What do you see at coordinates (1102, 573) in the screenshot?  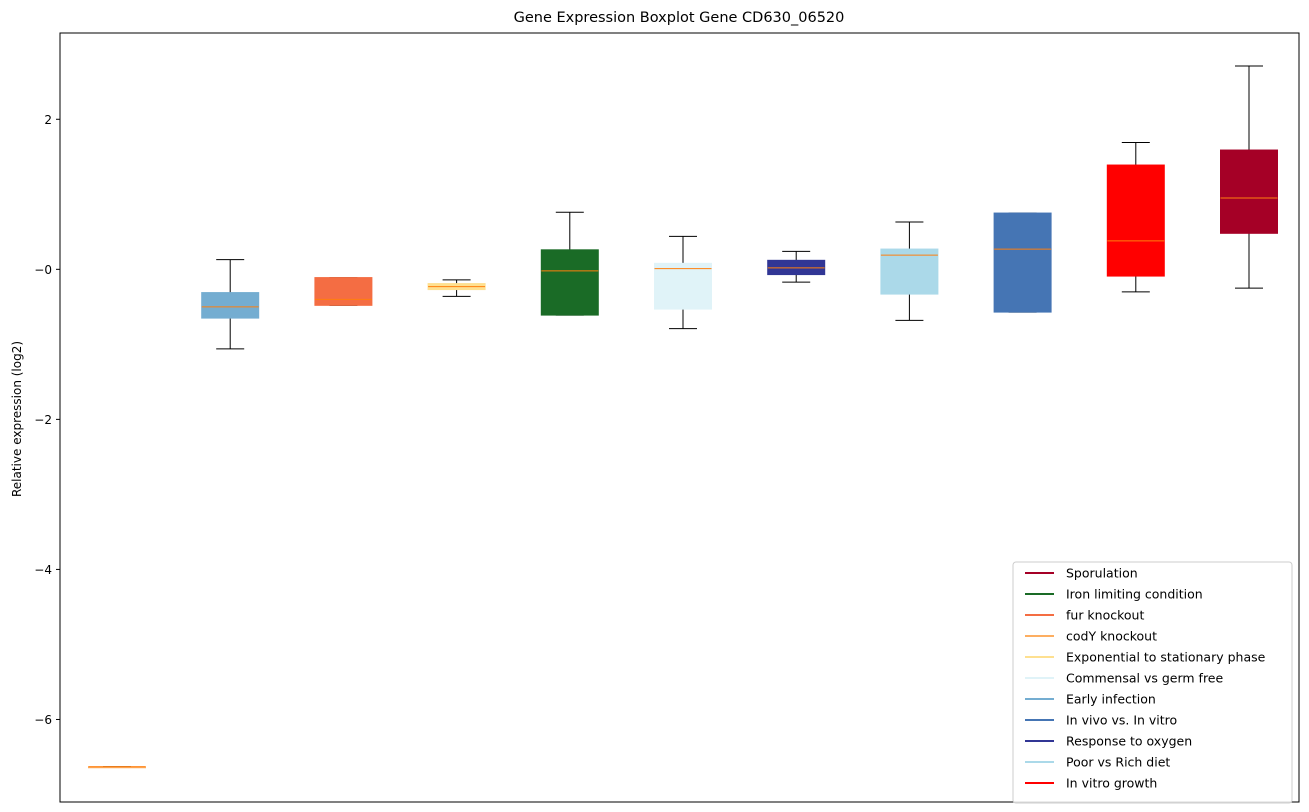 I see `legend-entry: Sporulation` at bounding box center [1102, 573].